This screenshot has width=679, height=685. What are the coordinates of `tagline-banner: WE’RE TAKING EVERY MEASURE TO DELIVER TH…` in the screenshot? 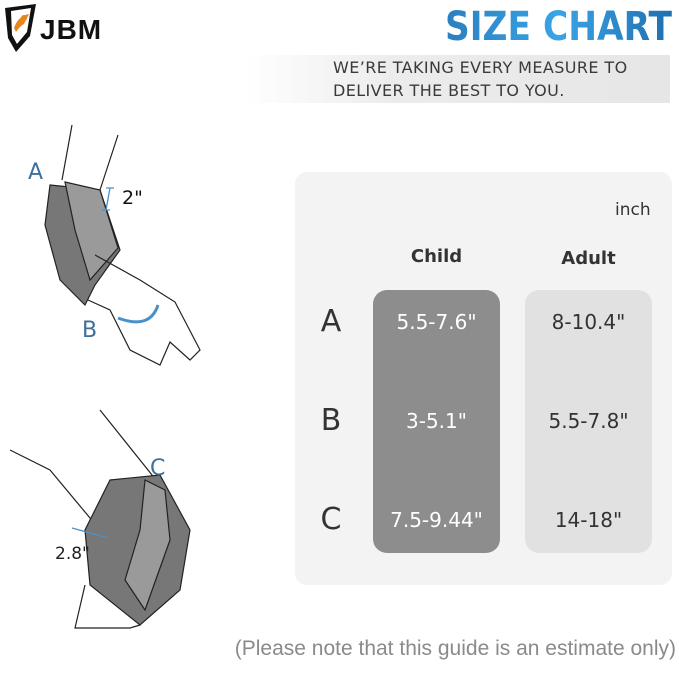 It's located at (457, 79).